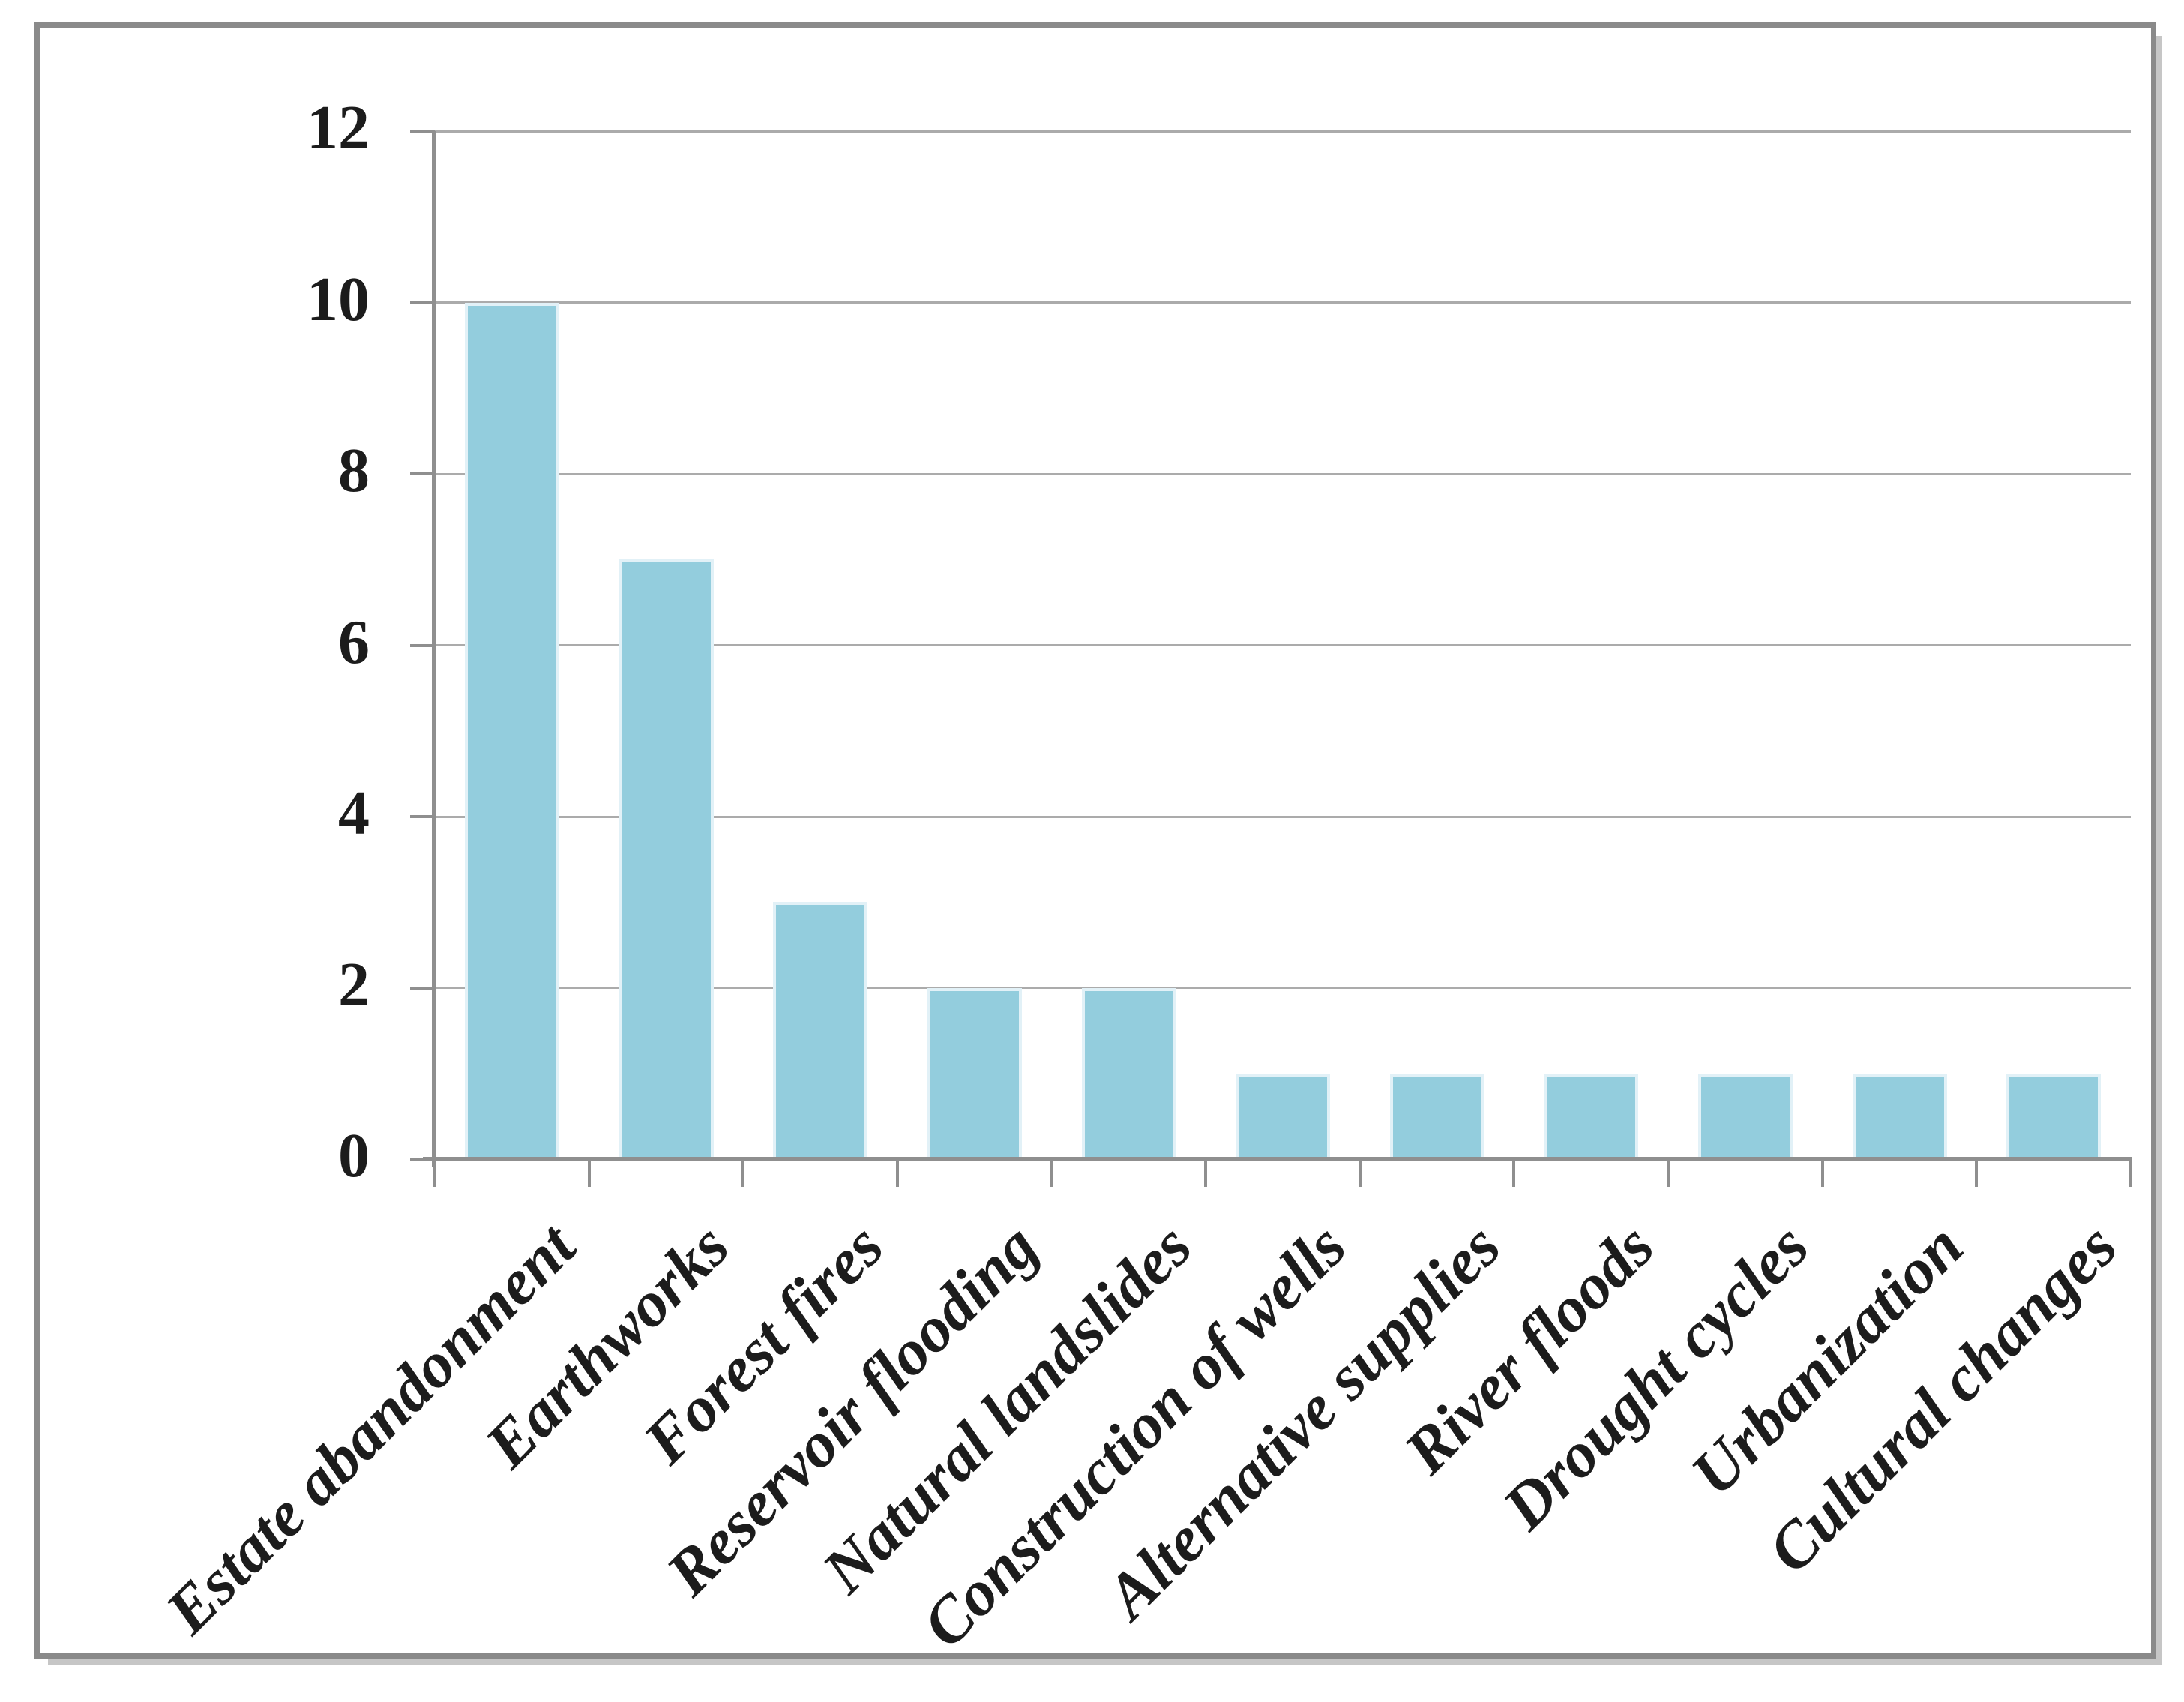 The height and width of the screenshot is (1702, 2184). I want to click on y-tick-label: 10, so click(338, 299).